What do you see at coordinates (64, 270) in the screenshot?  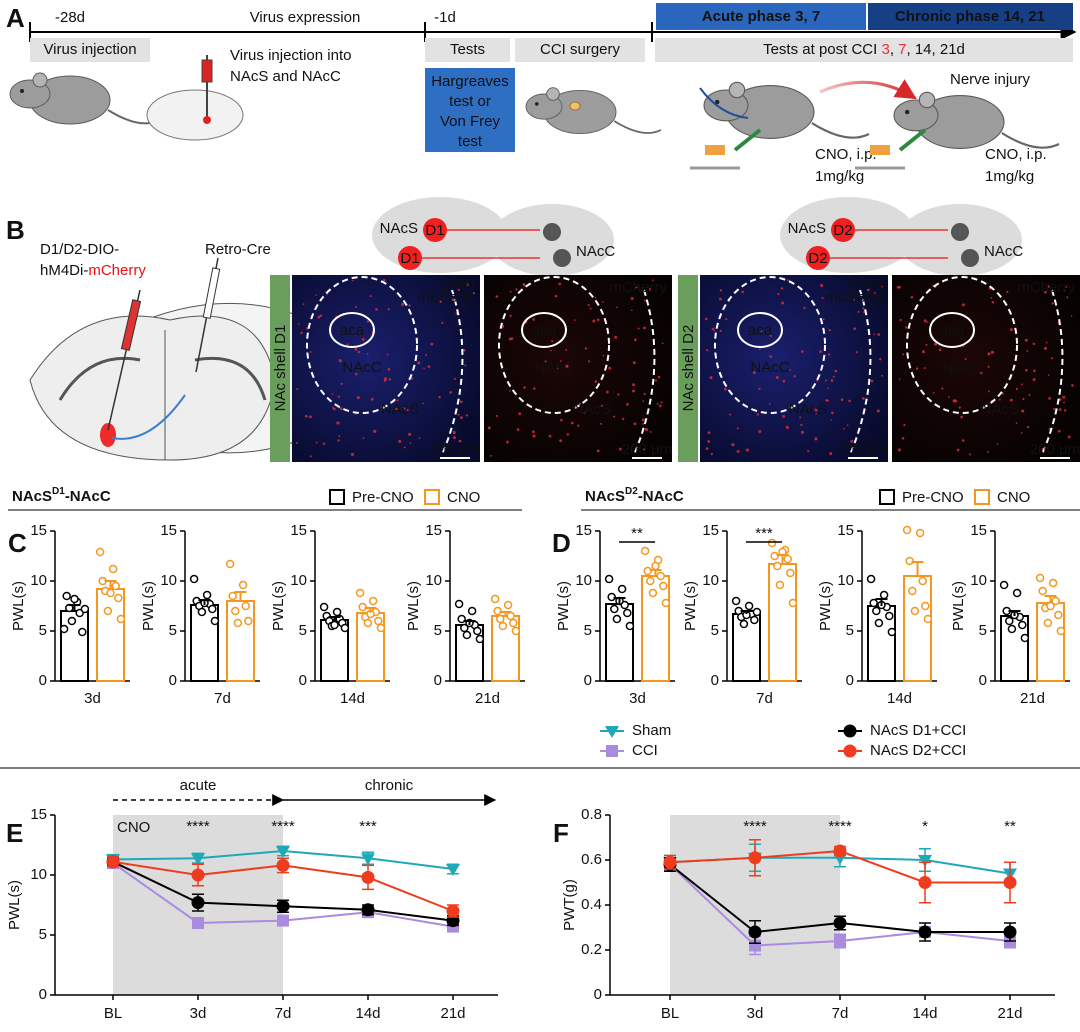 I see `virus-label-part: hM4Di-` at bounding box center [64, 270].